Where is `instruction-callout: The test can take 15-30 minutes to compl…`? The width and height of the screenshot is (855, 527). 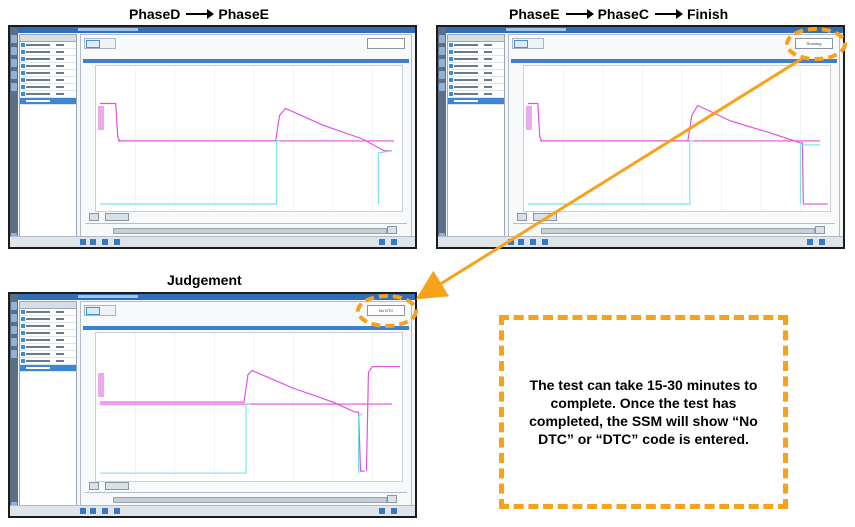 instruction-callout: The test can take 15-30 minutes to compl… is located at coordinates (643, 412).